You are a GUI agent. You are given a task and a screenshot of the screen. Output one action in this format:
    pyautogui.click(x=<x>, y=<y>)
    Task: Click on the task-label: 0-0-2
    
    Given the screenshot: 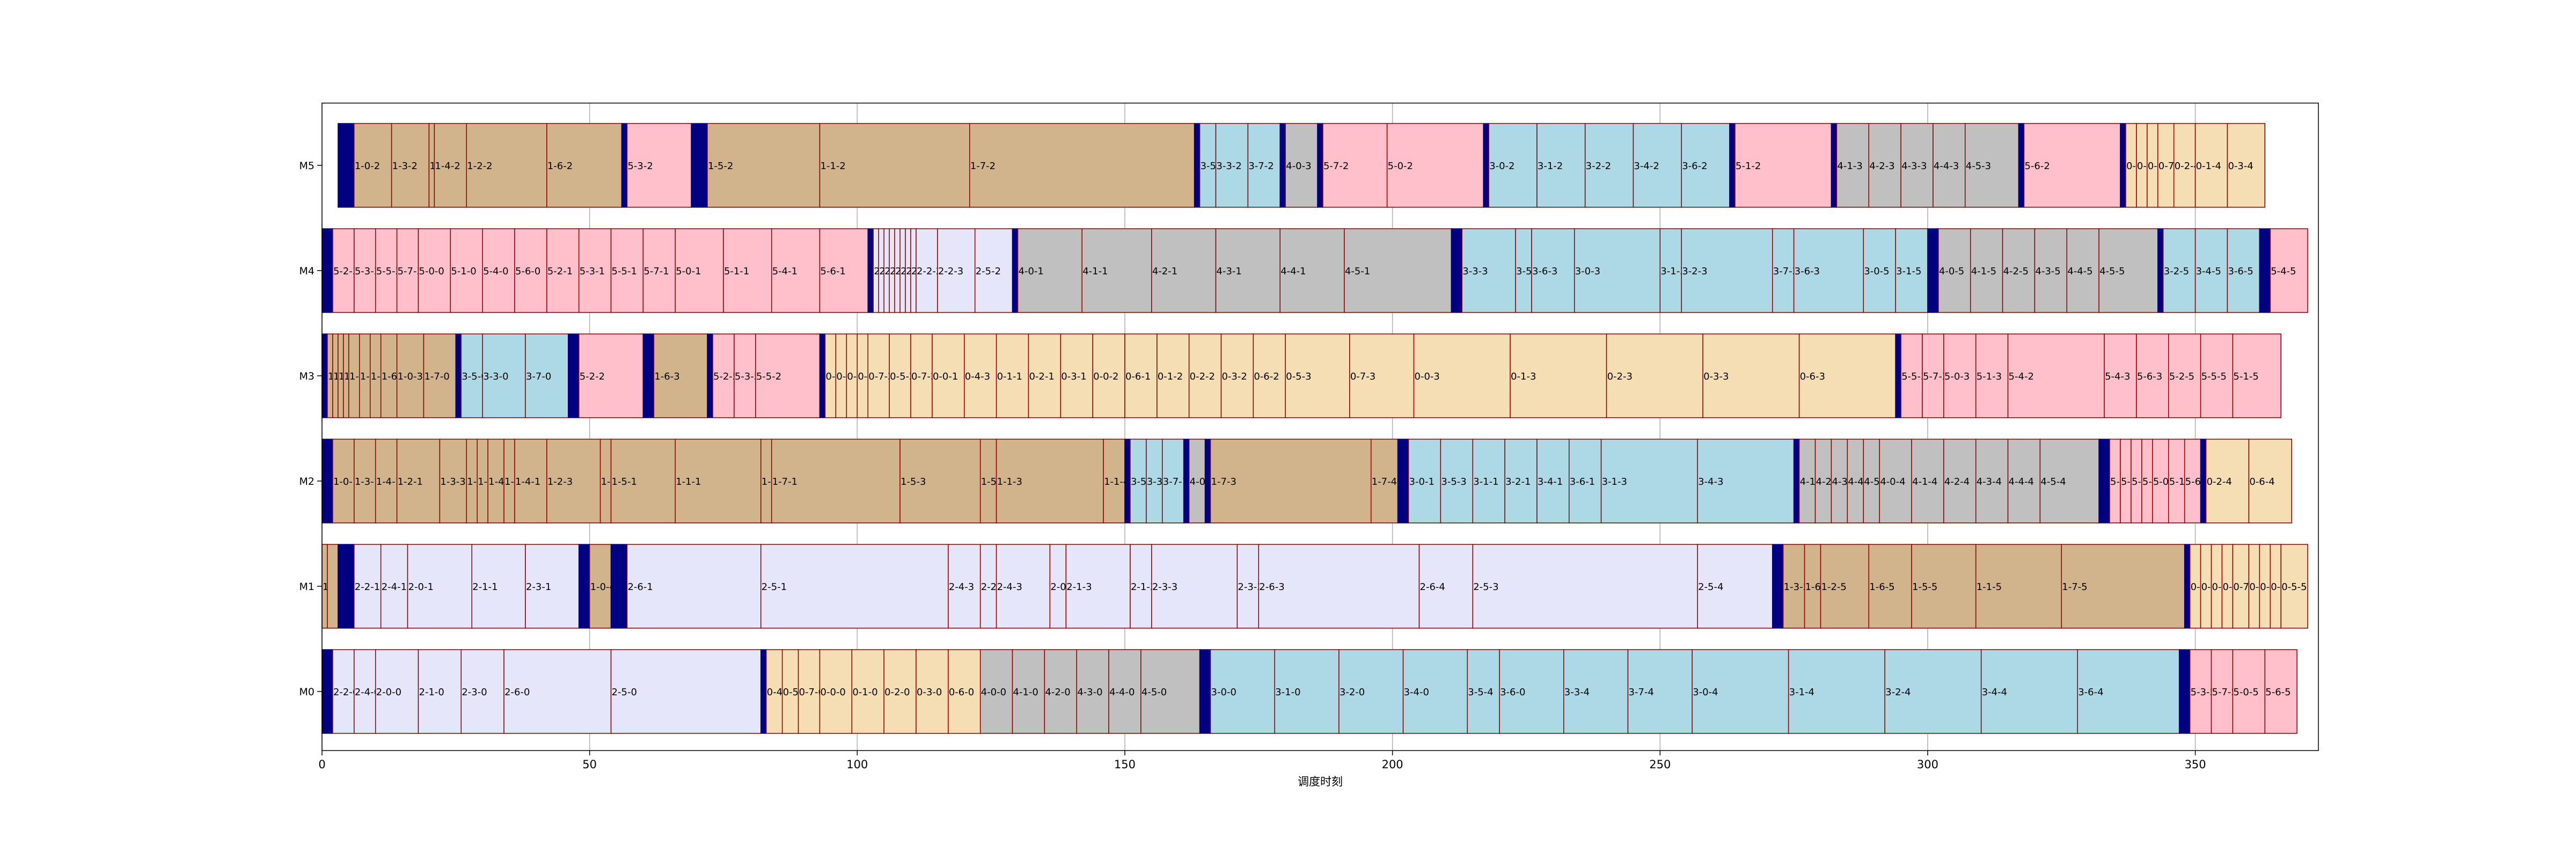 What is the action you would take?
    pyautogui.click(x=1105, y=376)
    